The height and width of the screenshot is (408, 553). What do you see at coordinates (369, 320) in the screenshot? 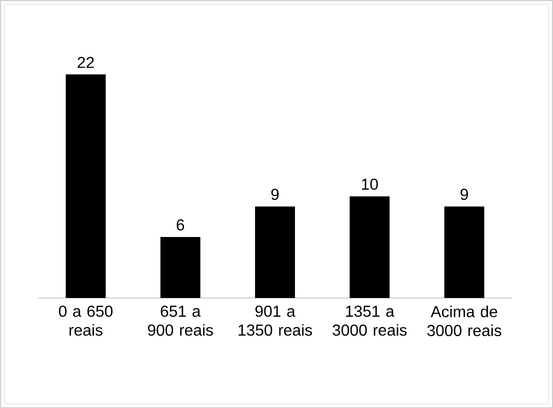
I see `x-tick-label: 1351 a 3000 reais` at bounding box center [369, 320].